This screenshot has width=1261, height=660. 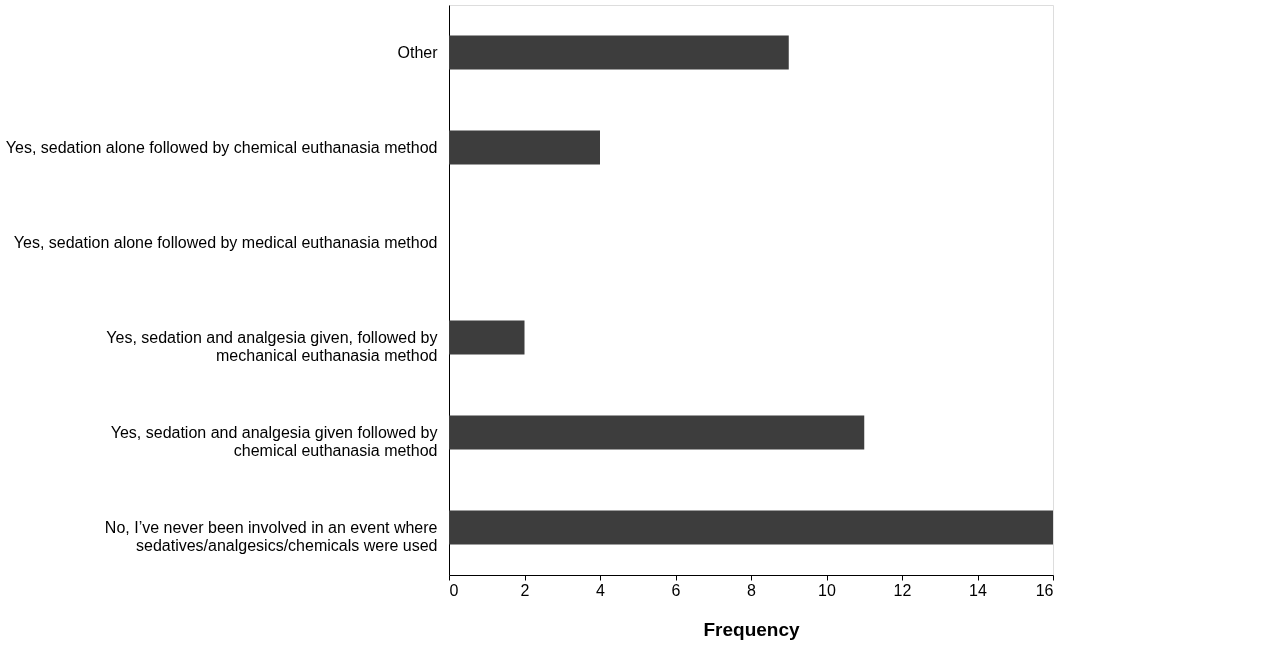 What do you see at coordinates (827, 590) in the screenshot?
I see `x-tick-label: 10` at bounding box center [827, 590].